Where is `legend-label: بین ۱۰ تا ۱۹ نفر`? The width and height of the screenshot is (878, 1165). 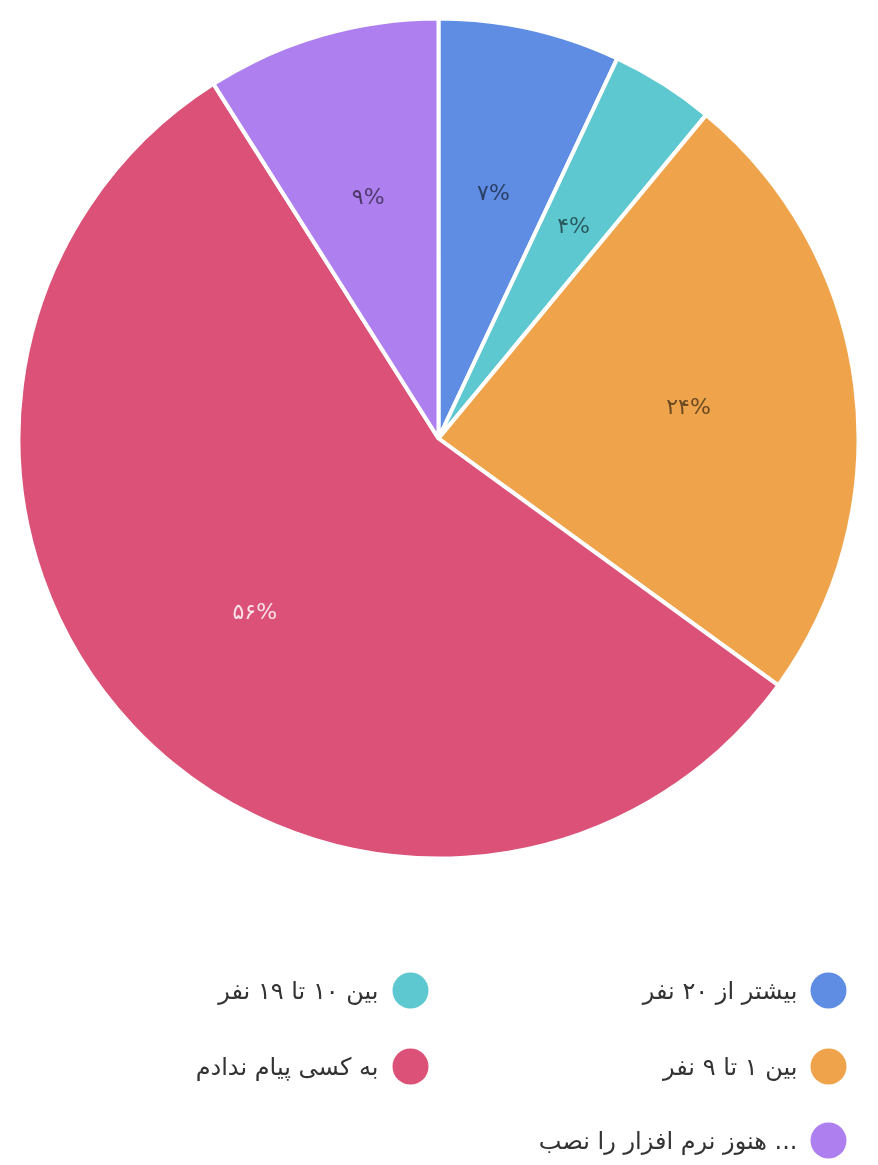 legend-label: بین ۱۰ تا ۱۹ نفر is located at coordinates (298, 990).